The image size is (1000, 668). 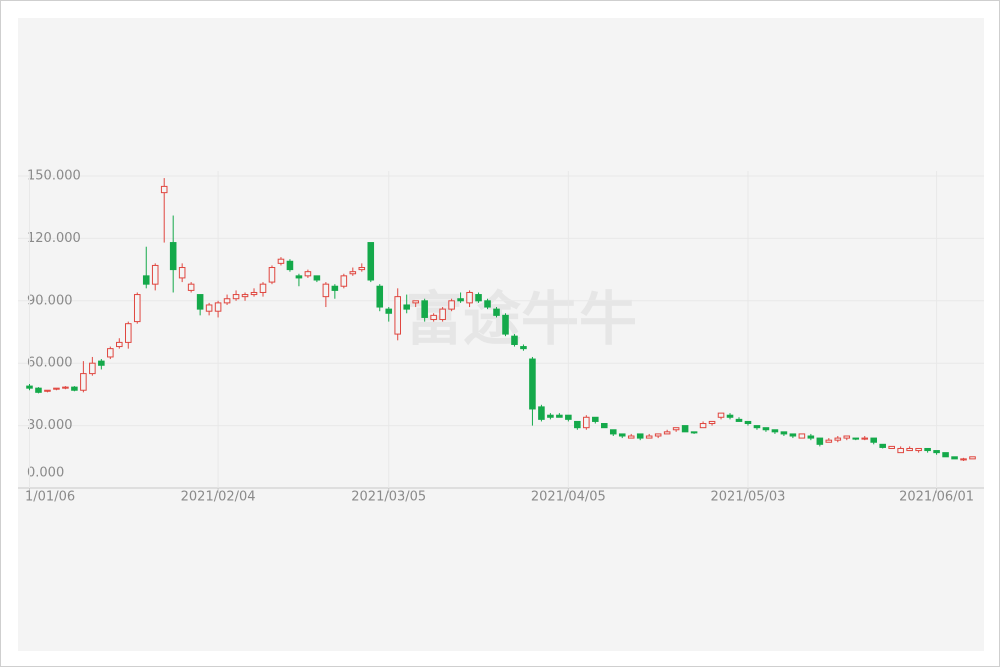 I want to click on x-tick-label: 2021/06/01, so click(x=936, y=497).